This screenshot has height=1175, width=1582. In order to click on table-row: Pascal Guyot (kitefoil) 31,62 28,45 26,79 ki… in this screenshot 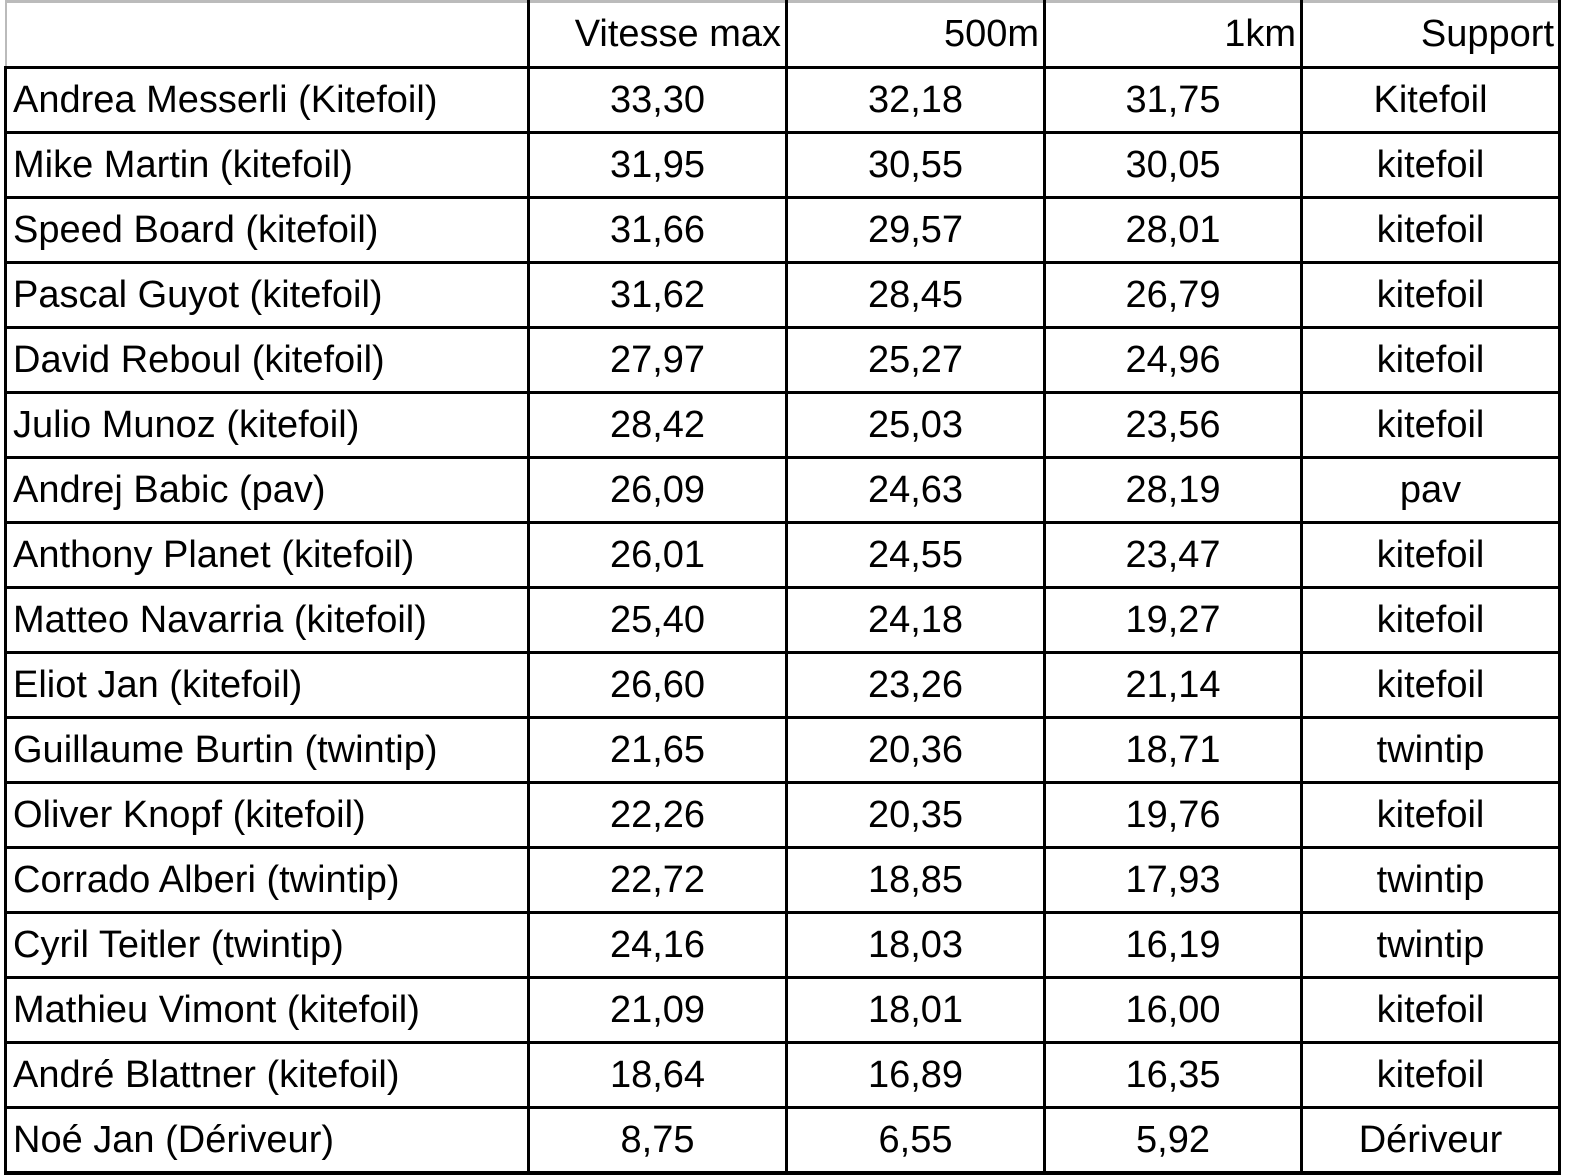, I will do `click(782, 295)`.